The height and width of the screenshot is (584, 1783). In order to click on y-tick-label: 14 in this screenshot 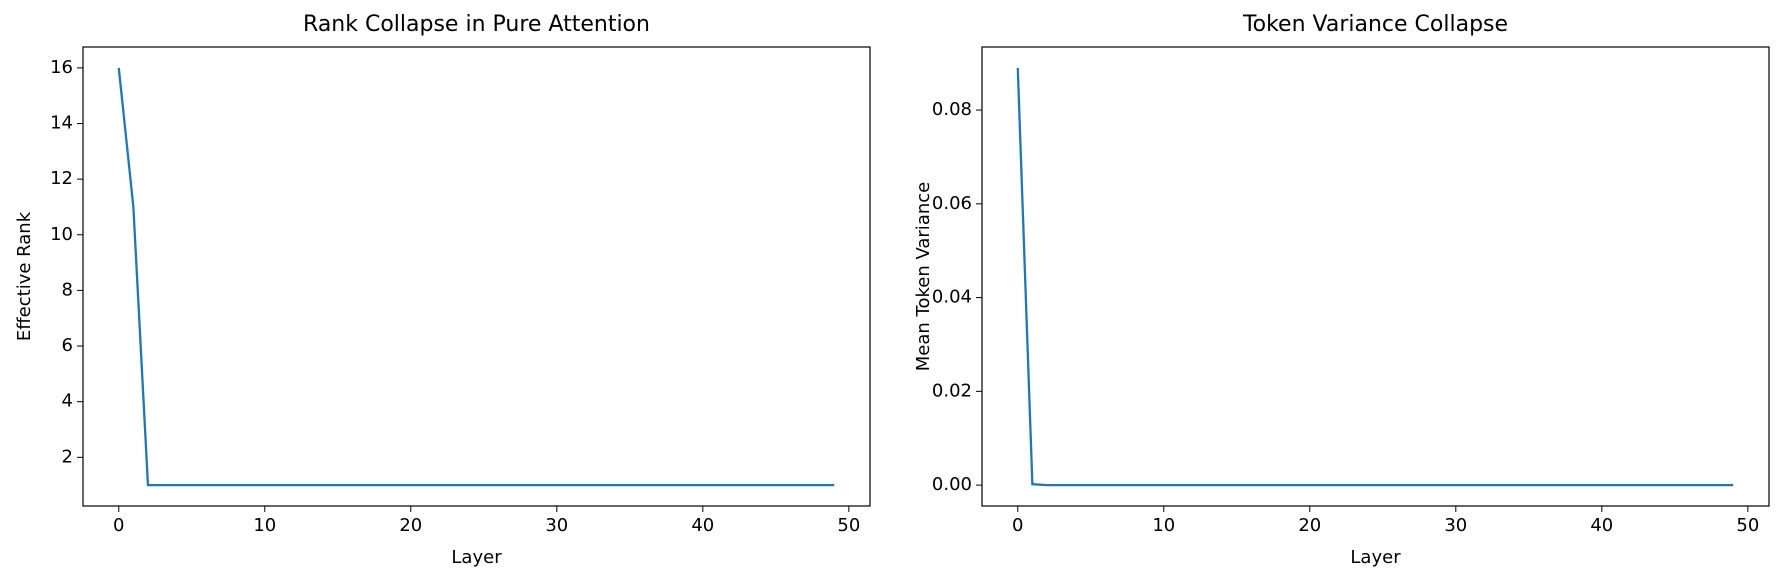, I will do `click(61, 123)`.